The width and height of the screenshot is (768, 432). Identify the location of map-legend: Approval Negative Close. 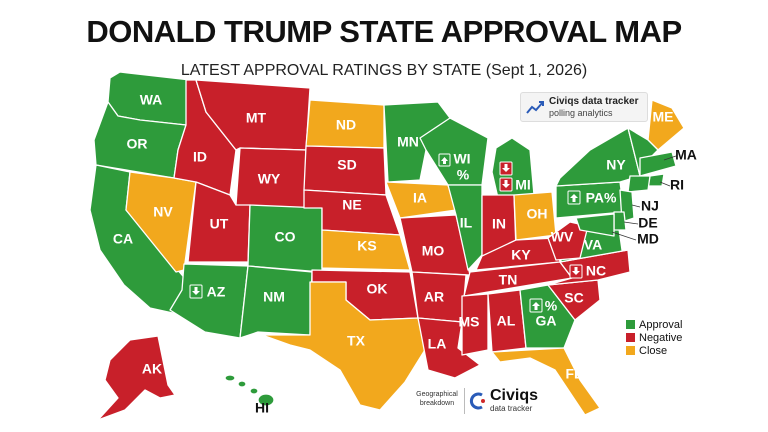
(654, 337).